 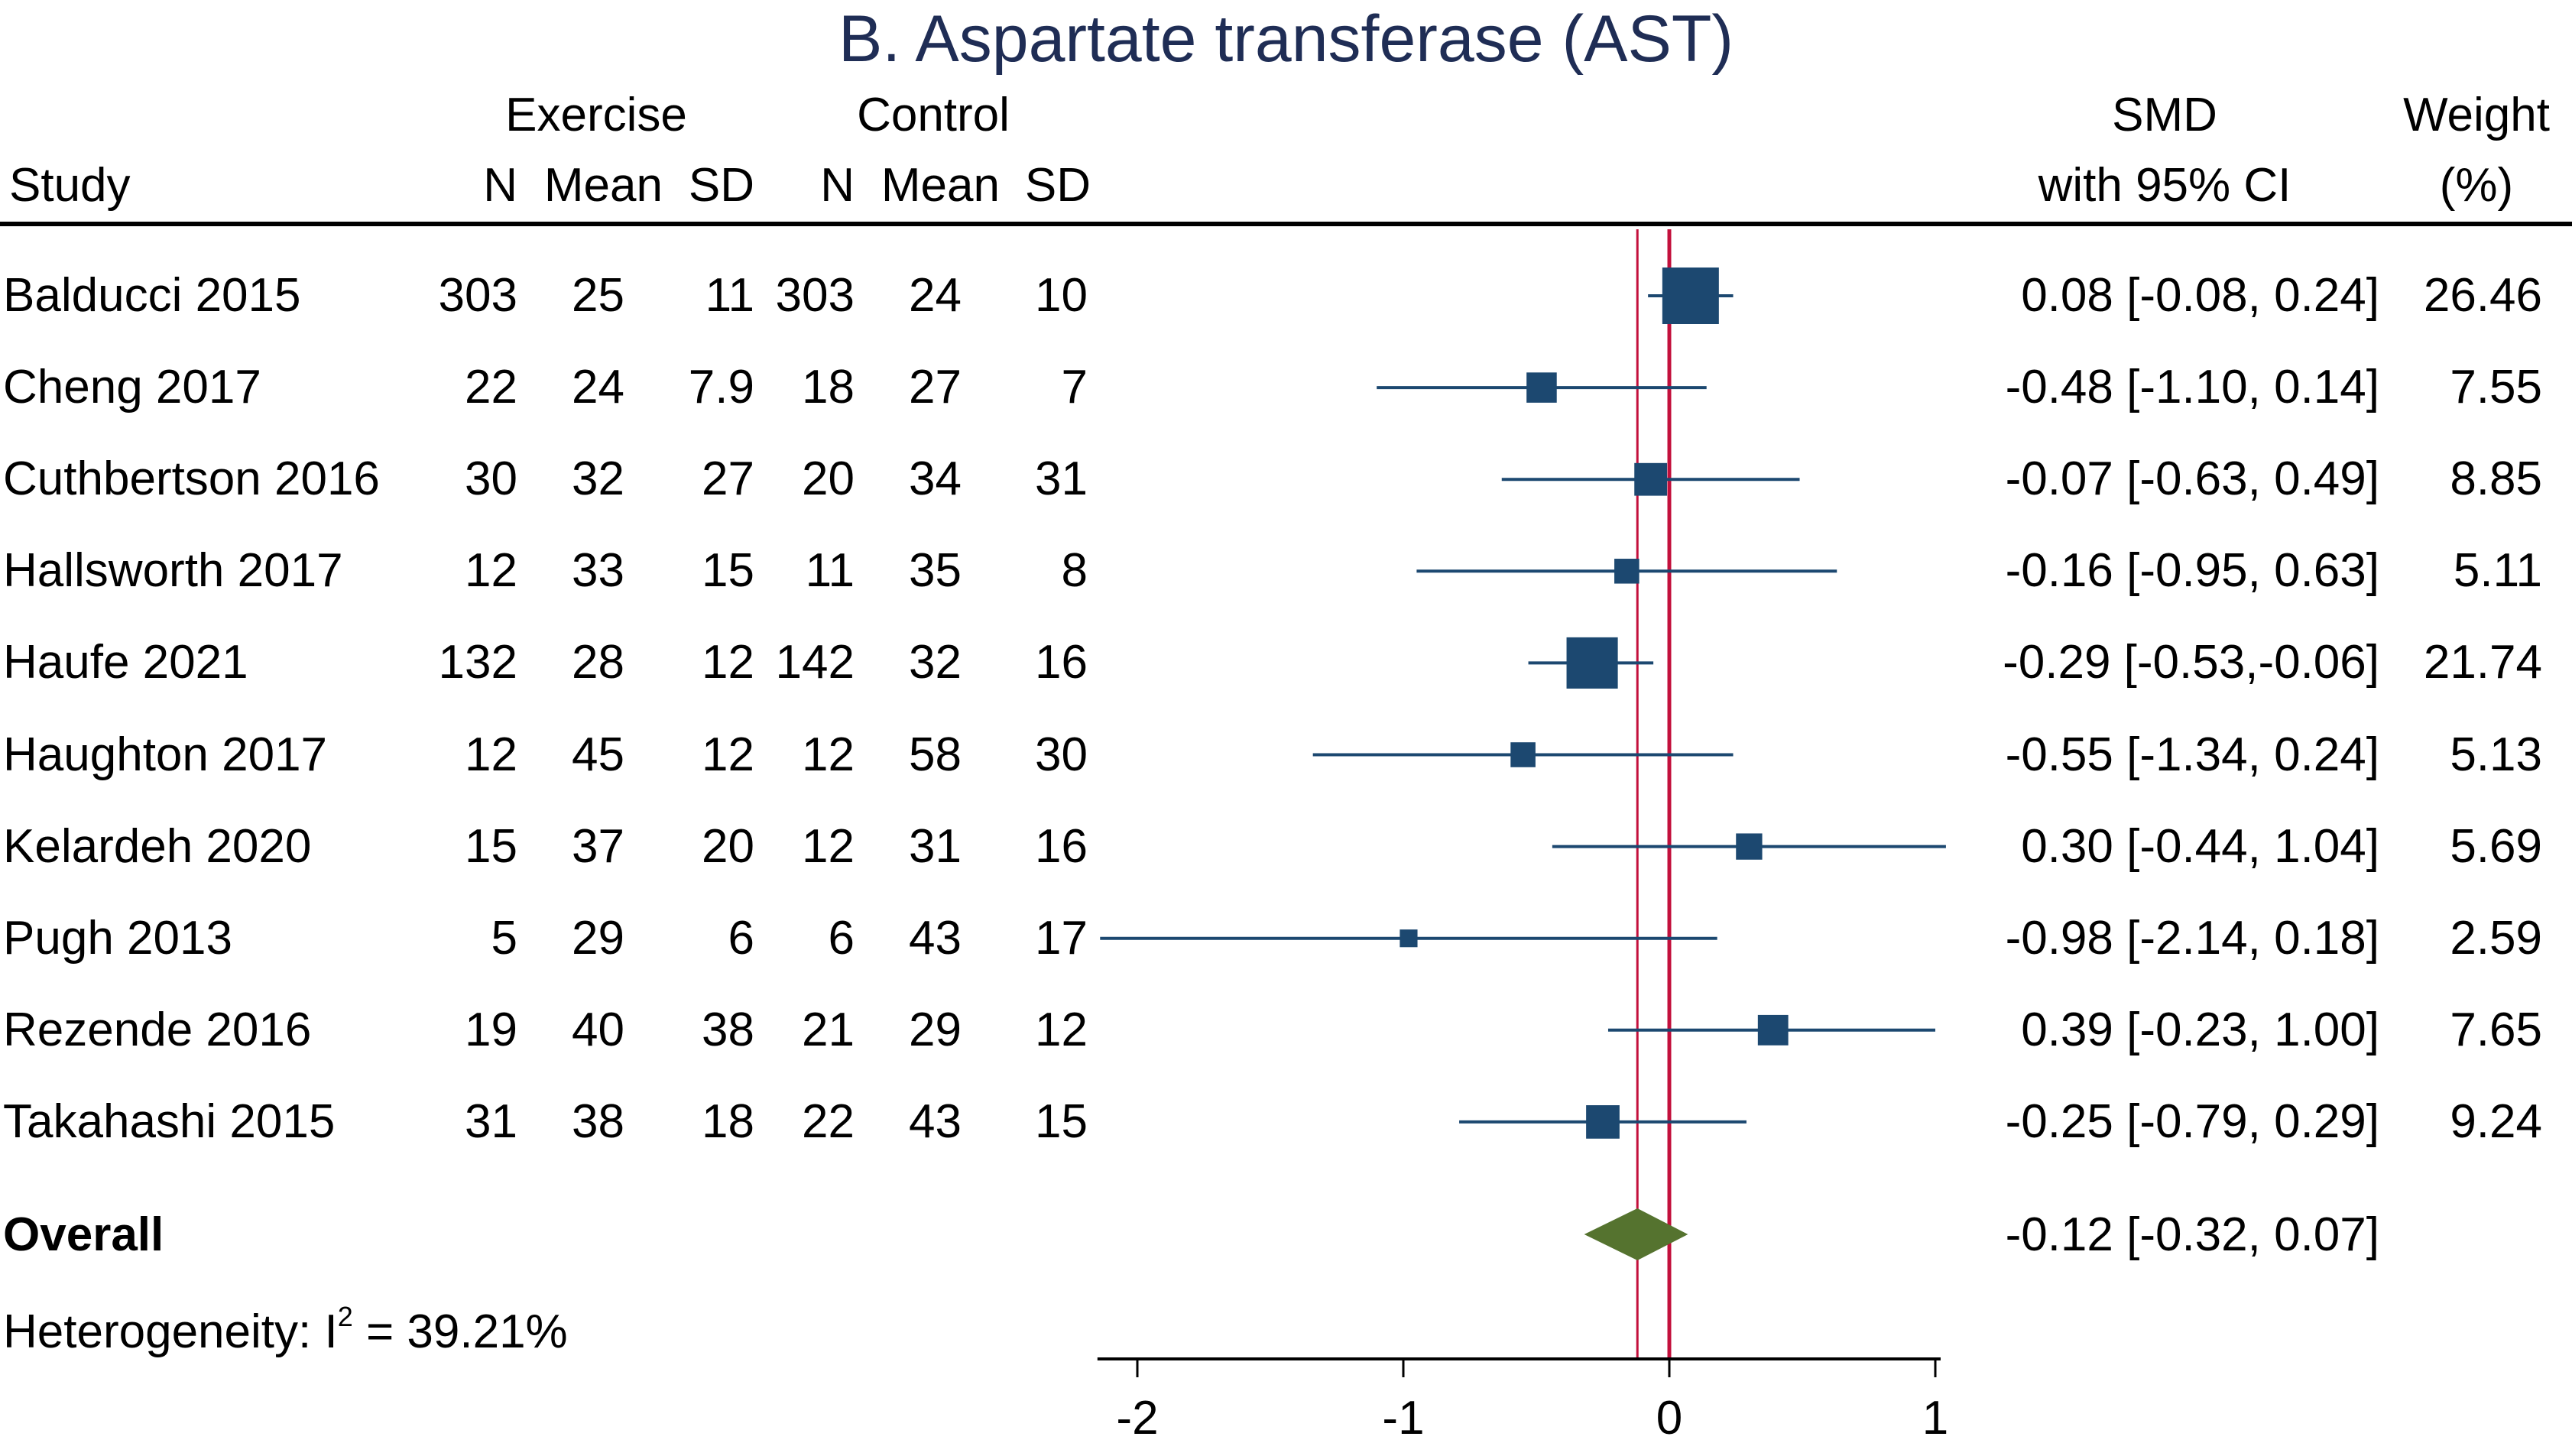 What do you see at coordinates (2192, 938) in the screenshot?
I see `smd-ci-text: -0.98 [-2.14, 0.18]` at bounding box center [2192, 938].